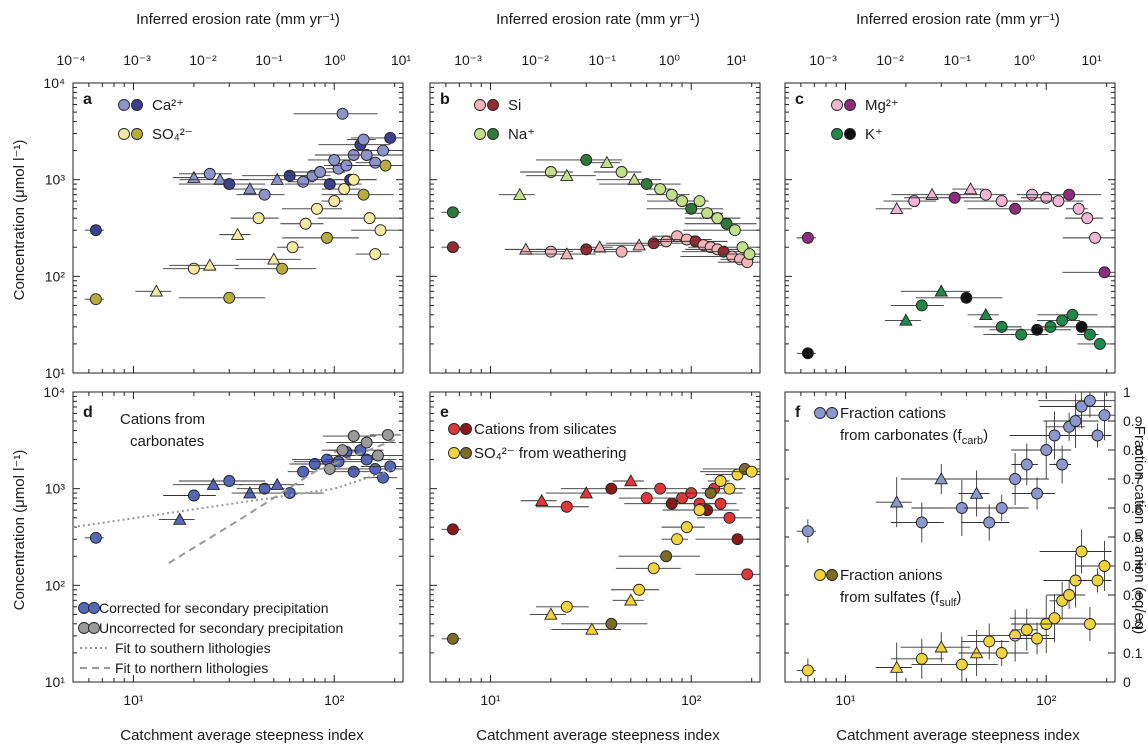  I want to click on right-tick-label-f: 0.8, so click(1133, 450).